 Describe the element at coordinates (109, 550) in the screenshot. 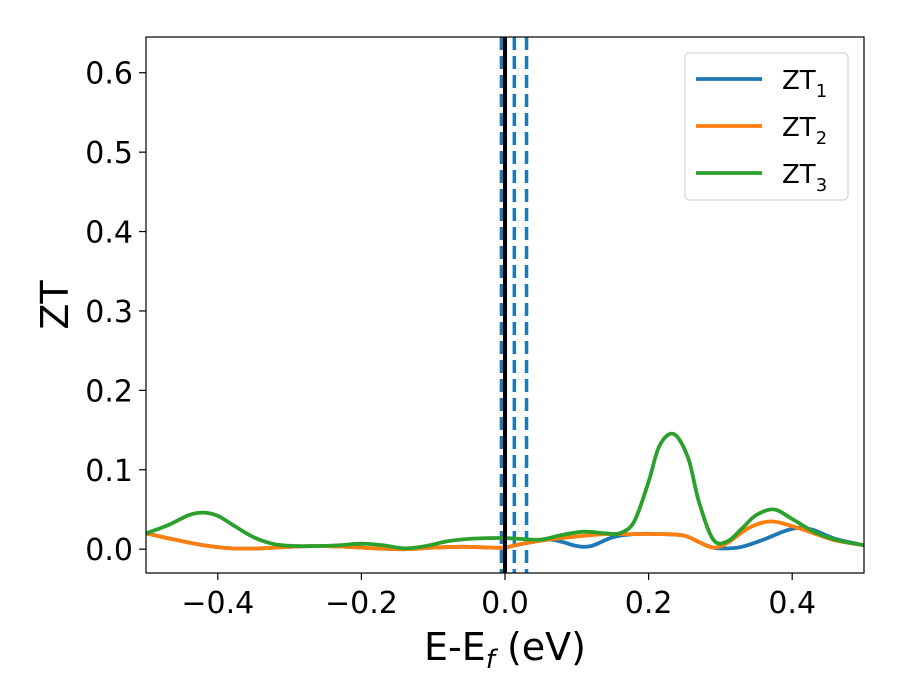

I see `y-tick-label: 0.0` at that location.